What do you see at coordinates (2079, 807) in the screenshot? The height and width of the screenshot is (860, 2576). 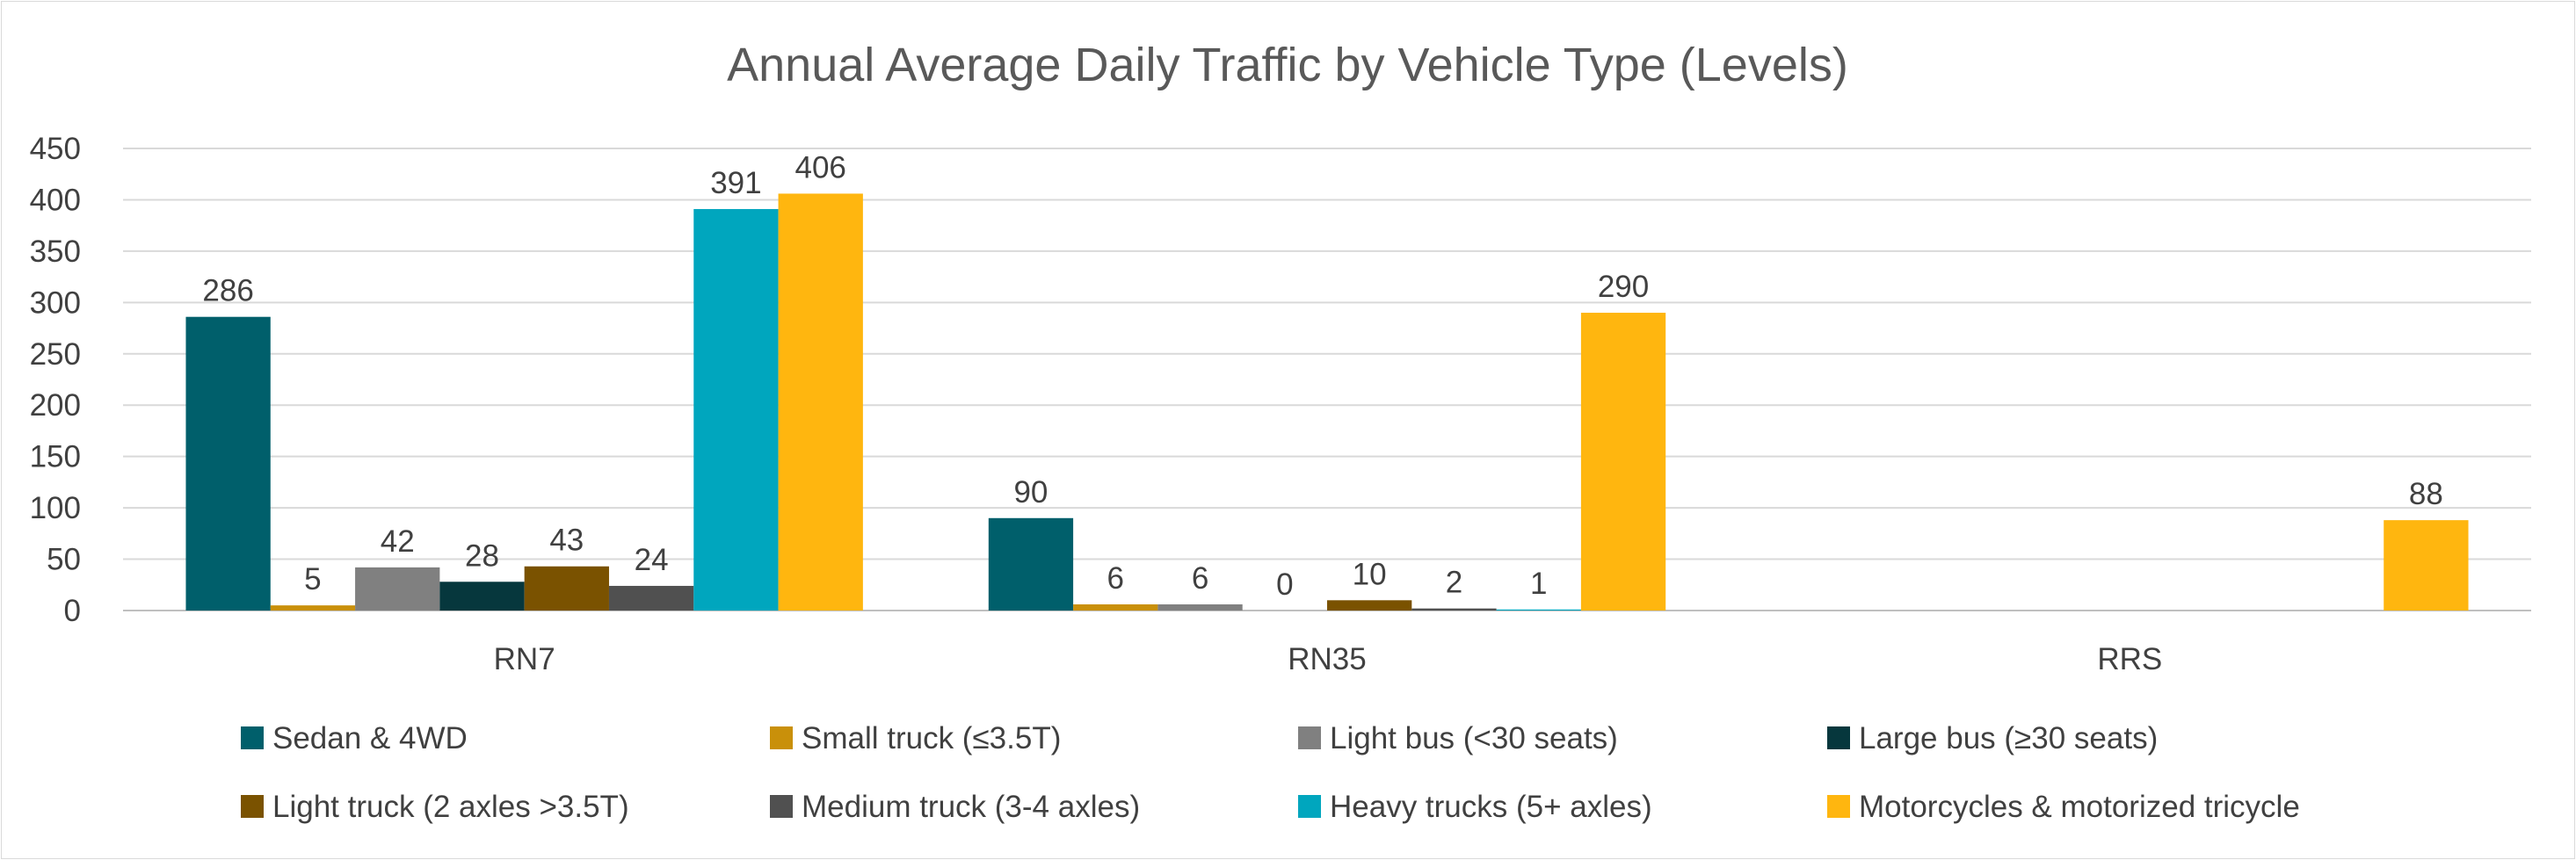 I see `legend-label: Motorcycles & motorized tricycle` at bounding box center [2079, 807].